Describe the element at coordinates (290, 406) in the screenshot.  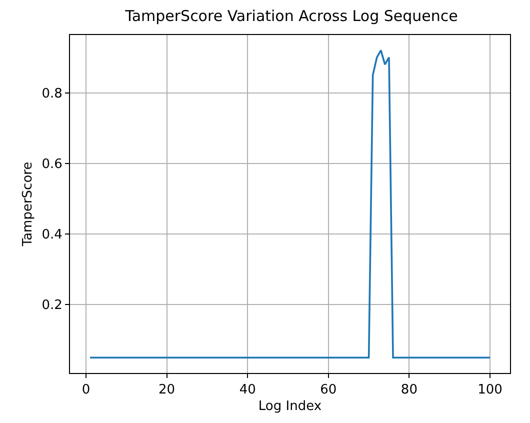
I see `x-axis-title: Log Index` at that location.